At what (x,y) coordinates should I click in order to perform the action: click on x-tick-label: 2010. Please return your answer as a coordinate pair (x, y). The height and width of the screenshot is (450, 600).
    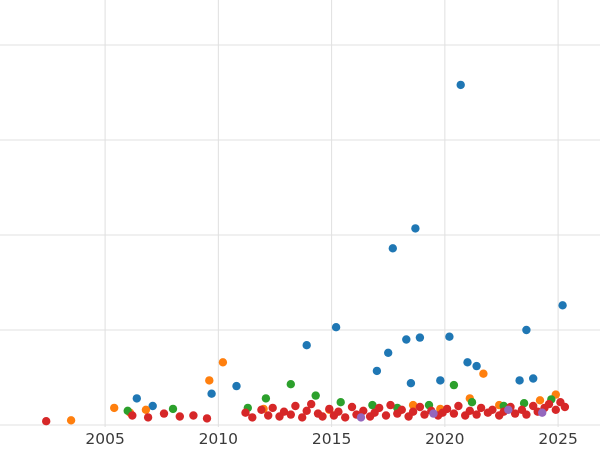
    Looking at the image, I should click on (218, 439).